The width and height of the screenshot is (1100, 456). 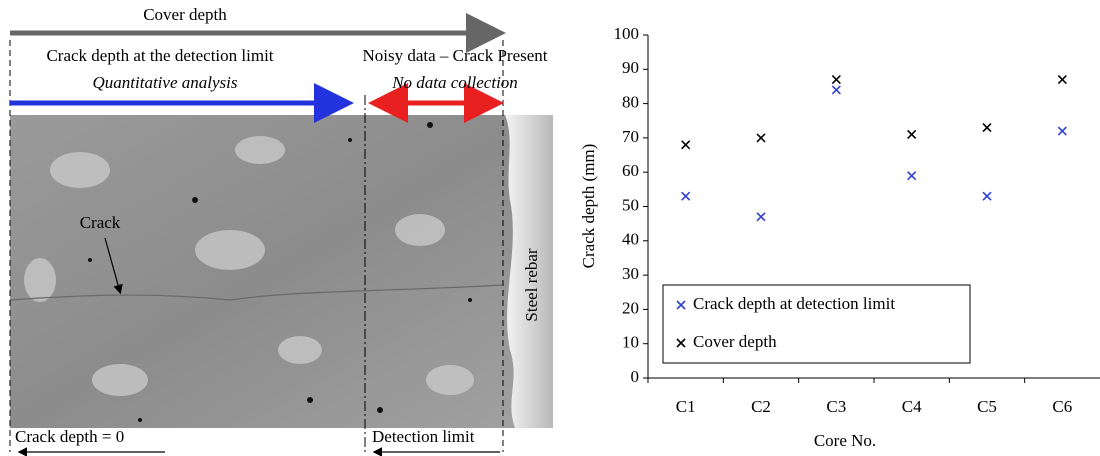 What do you see at coordinates (454, 82) in the screenshot?
I see `annotation: No data collection` at bounding box center [454, 82].